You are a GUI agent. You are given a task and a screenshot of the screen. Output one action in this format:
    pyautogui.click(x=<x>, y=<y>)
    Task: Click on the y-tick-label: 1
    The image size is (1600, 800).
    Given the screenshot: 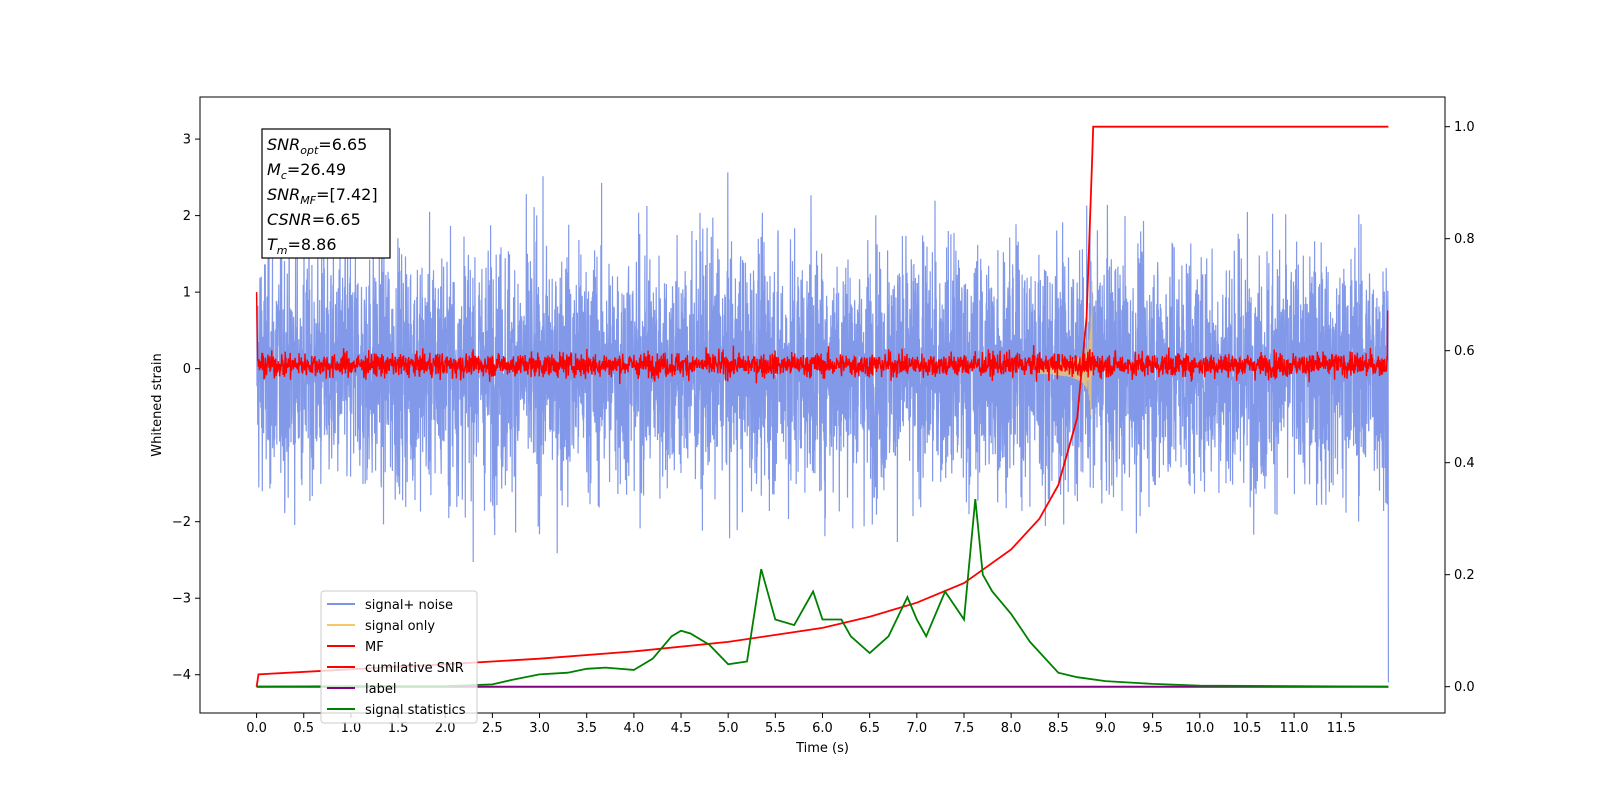 What is the action you would take?
    pyautogui.click(x=187, y=293)
    